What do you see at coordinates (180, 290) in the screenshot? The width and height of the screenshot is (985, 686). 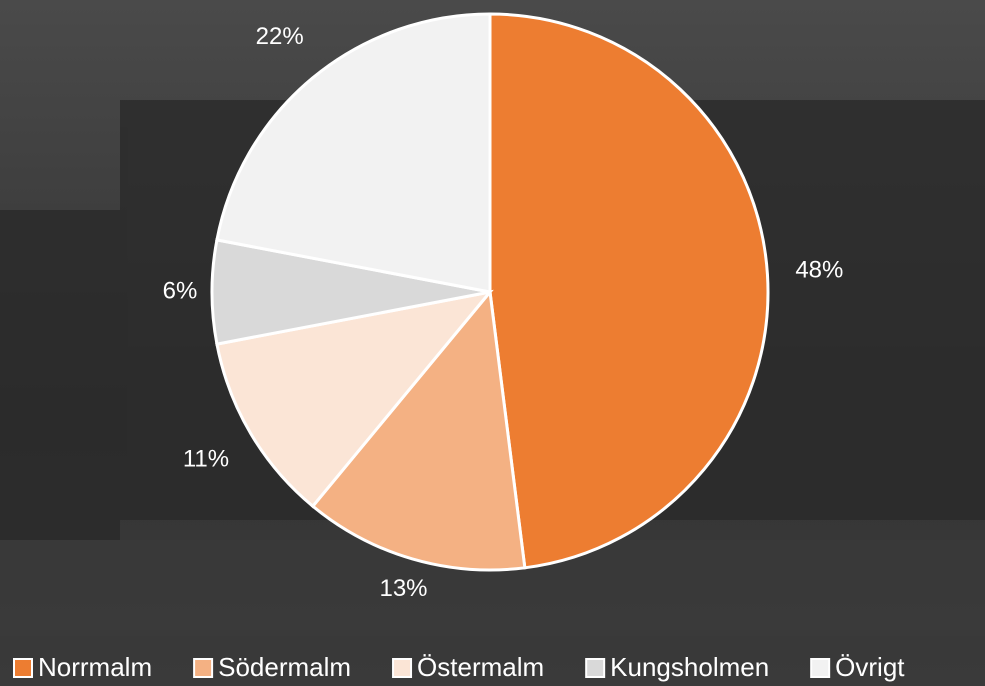 I see `data-label: 6%` at bounding box center [180, 290].